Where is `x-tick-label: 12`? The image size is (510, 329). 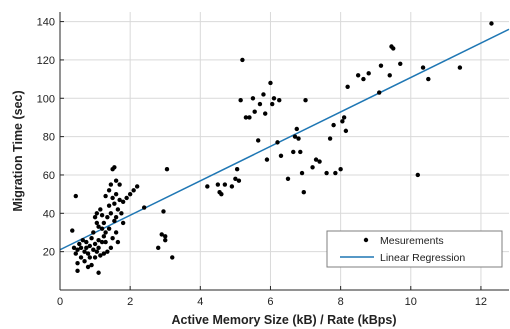
x-tick-label: 12 is located at coordinates (481, 302).